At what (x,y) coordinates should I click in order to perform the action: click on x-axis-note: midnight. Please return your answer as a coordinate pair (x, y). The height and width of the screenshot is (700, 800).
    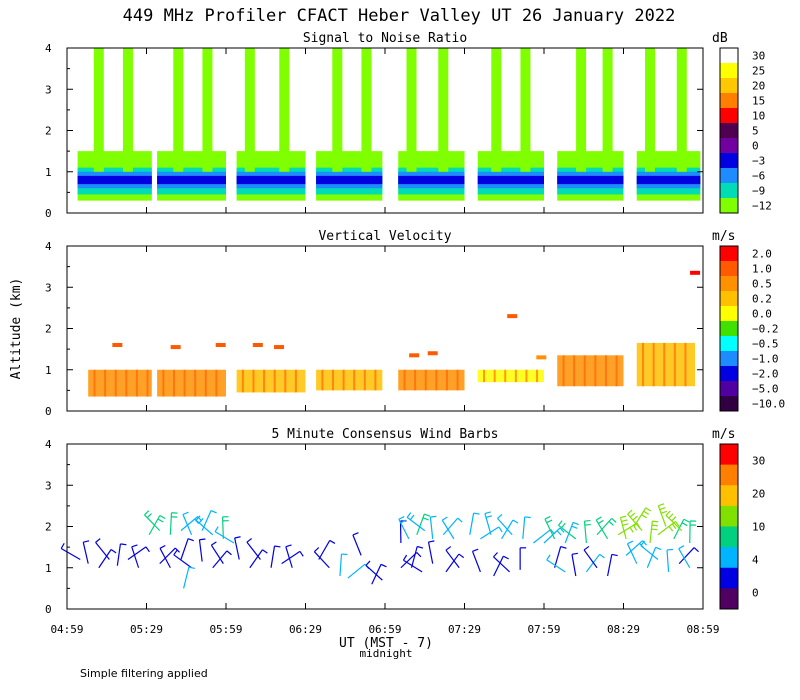
    Looking at the image, I should click on (386, 653).